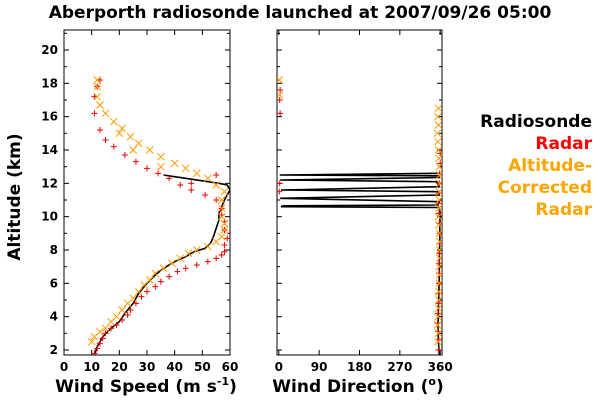  What do you see at coordinates (440, 367) in the screenshot?
I see `direction-x-tick-label: 360` at bounding box center [440, 367].